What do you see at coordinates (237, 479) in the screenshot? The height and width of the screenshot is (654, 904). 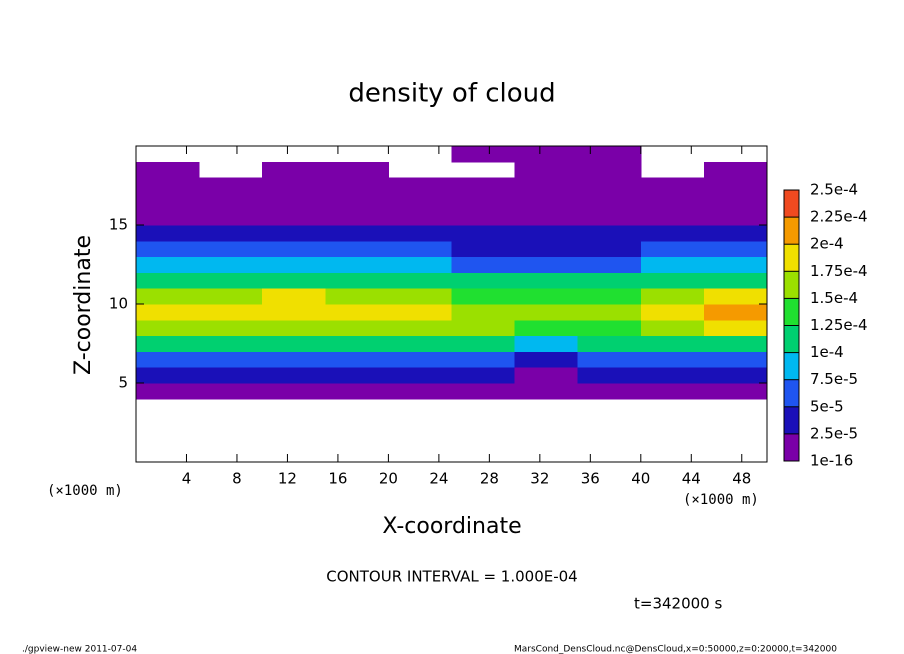 I see `x-tick-label: 8` at bounding box center [237, 479].